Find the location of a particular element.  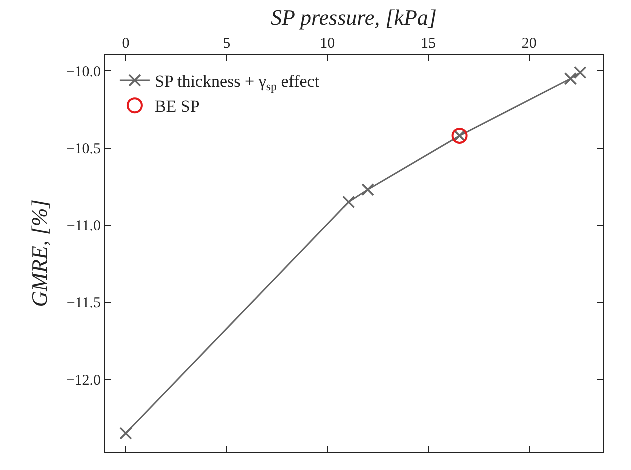

x-tick-label: 5 is located at coordinates (227, 44).